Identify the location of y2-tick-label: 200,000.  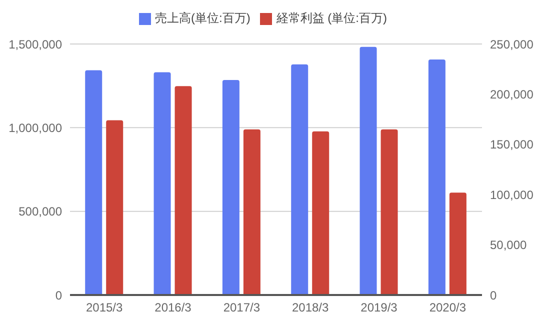
(512, 94).